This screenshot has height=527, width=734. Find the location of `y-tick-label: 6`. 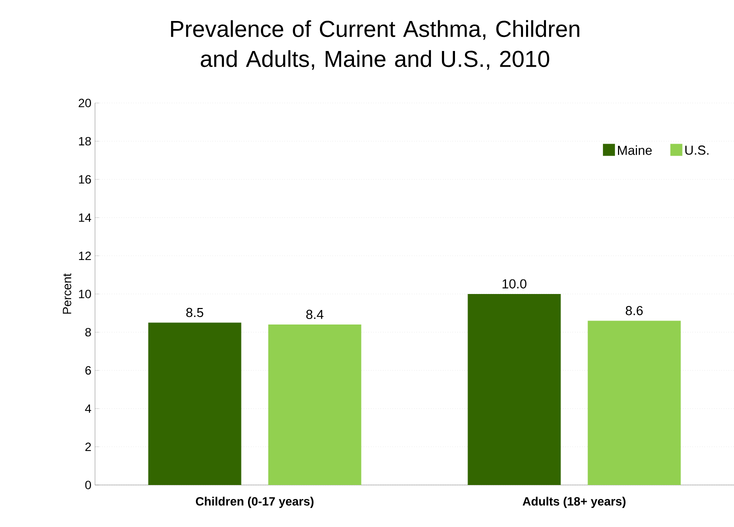

y-tick-label: 6 is located at coordinates (88, 370).